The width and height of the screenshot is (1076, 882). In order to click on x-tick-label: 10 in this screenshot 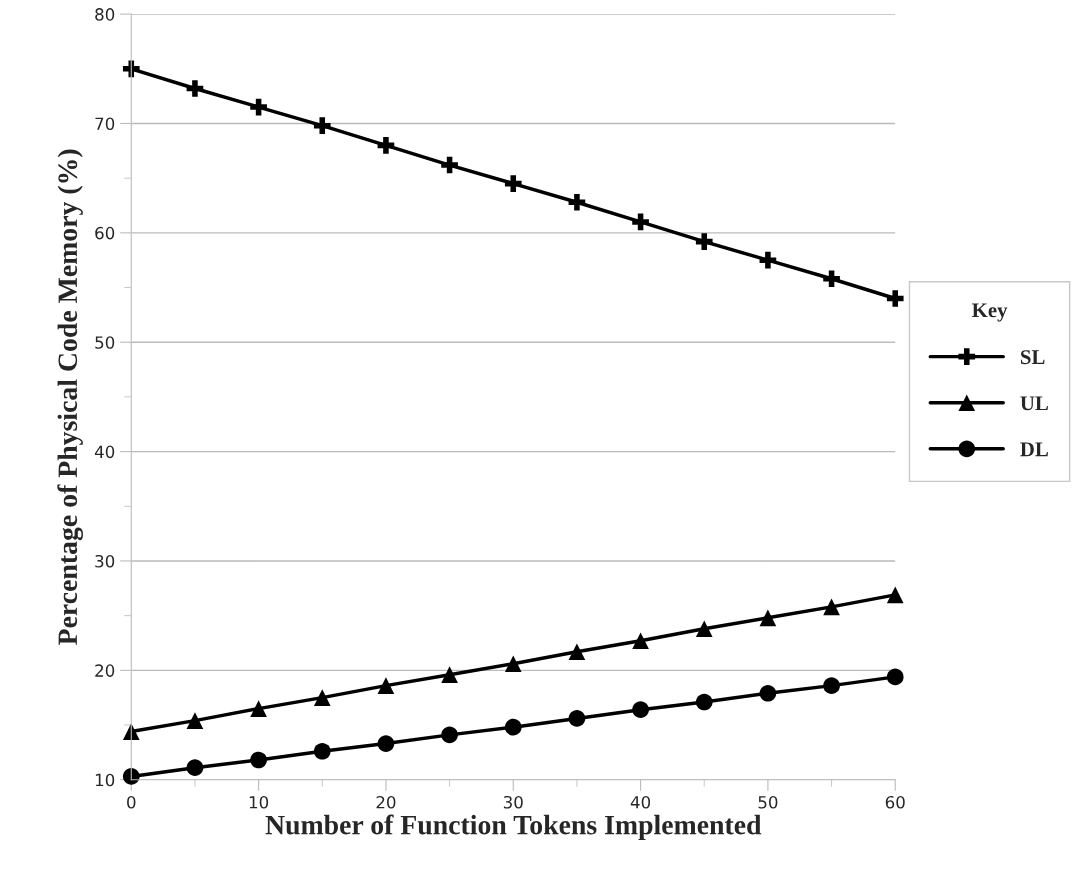, I will do `click(259, 802)`.